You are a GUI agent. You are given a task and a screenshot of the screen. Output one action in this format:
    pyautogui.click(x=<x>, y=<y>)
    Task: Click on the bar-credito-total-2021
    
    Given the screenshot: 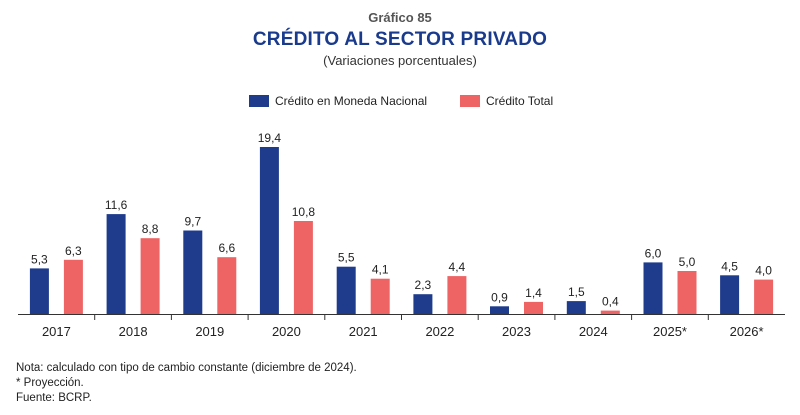 What is the action you would take?
    pyautogui.click(x=380, y=296)
    